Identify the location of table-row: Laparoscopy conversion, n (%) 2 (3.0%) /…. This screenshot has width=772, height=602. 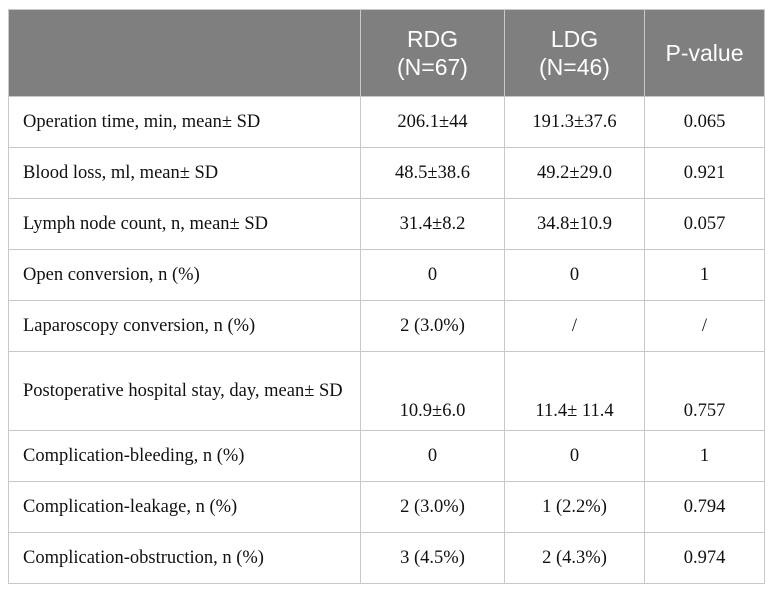
(386, 326).